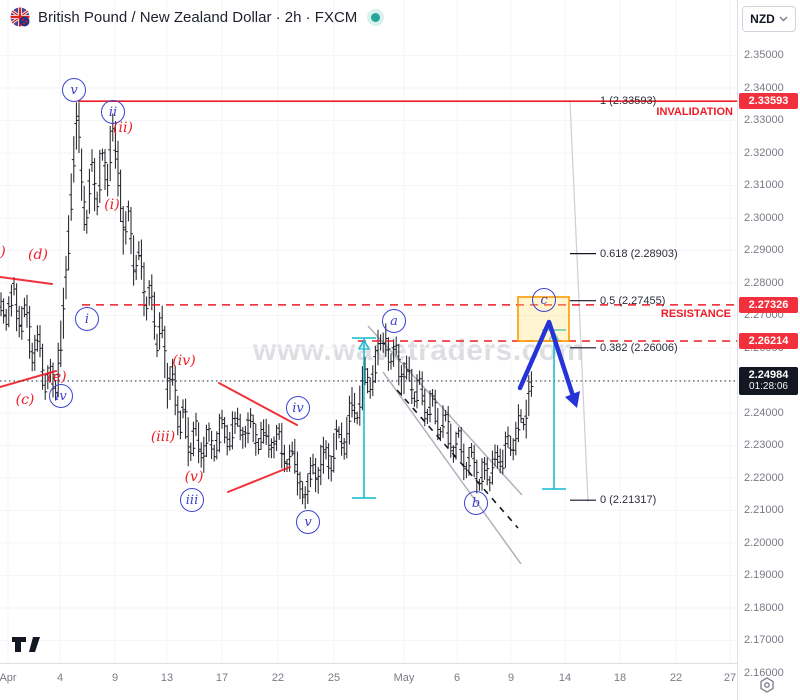 This screenshot has height=700, width=800. Describe the element at coordinates (167, 678) in the screenshot. I see `time-tick-label: 13` at that location.